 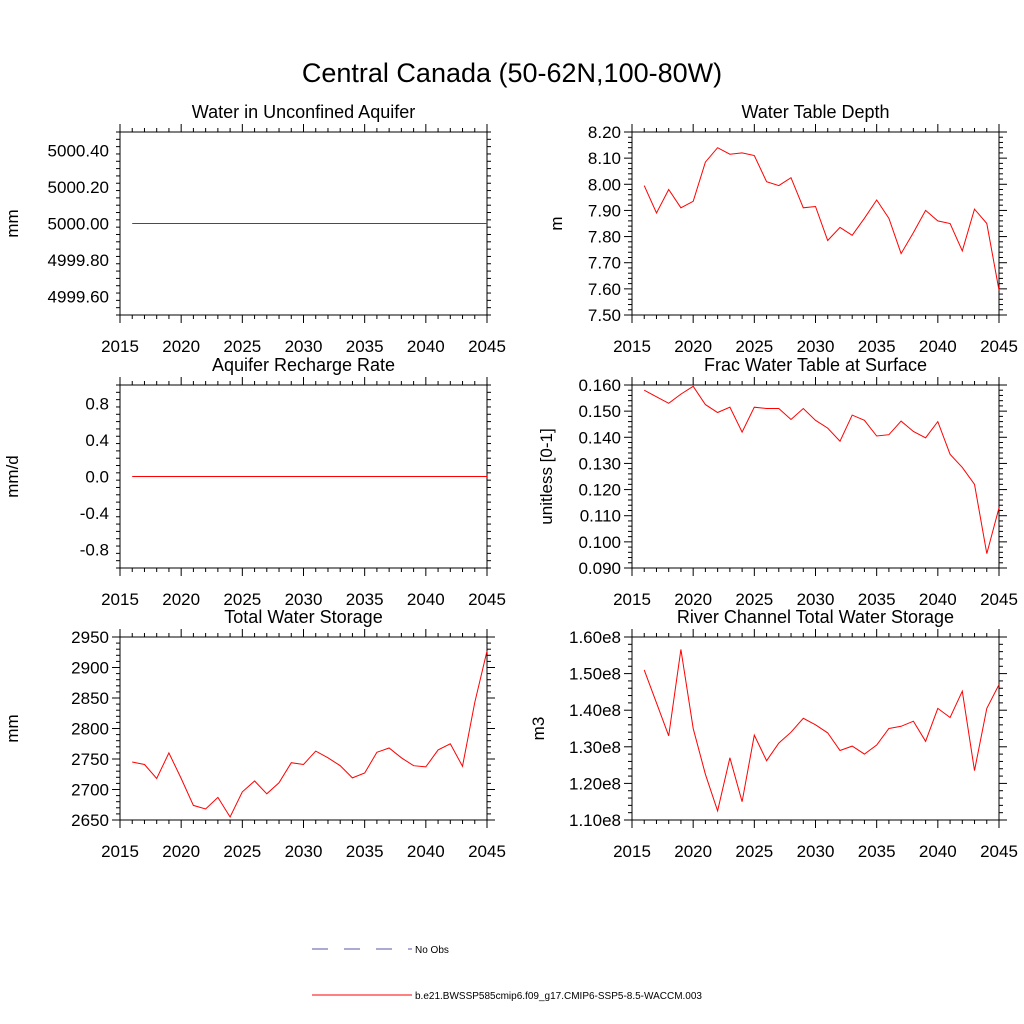 I want to click on panel-title-recharge-rate: Aquifer Recharge Rate, so click(x=303, y=365).